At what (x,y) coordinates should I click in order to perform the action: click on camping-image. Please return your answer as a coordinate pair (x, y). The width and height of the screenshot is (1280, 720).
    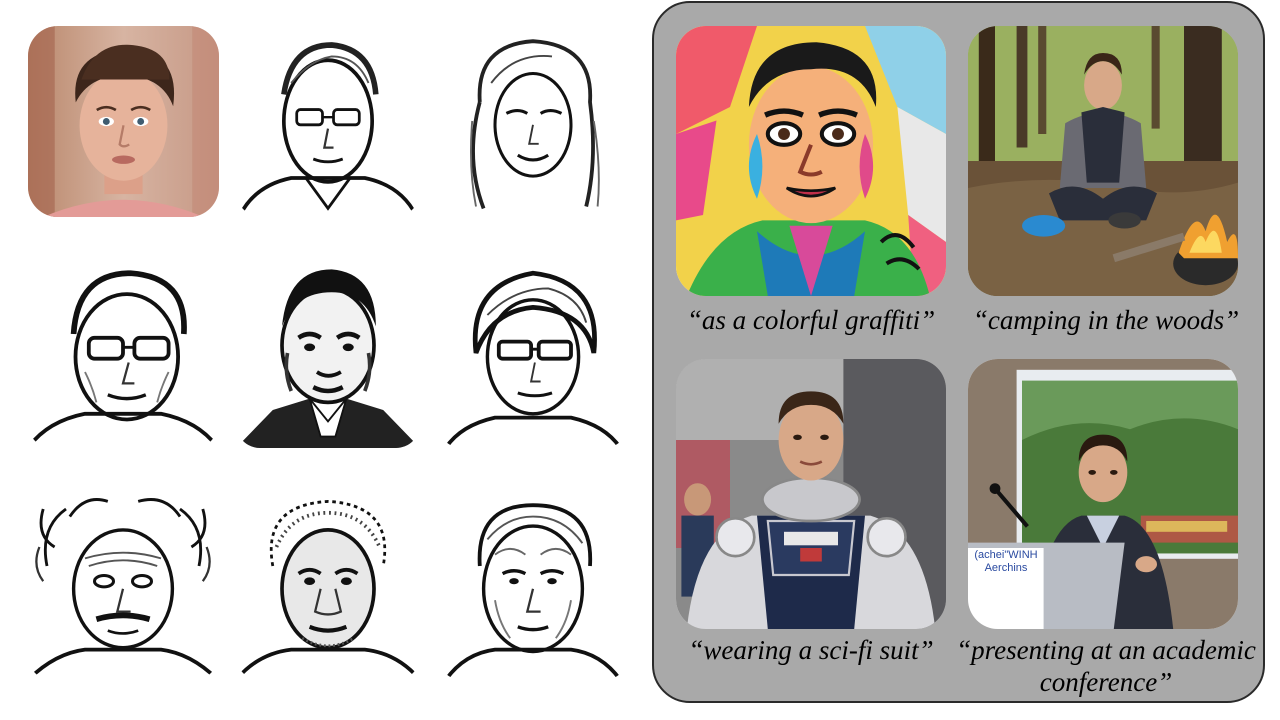
    Looking at the image, I should click on (1103, 161).